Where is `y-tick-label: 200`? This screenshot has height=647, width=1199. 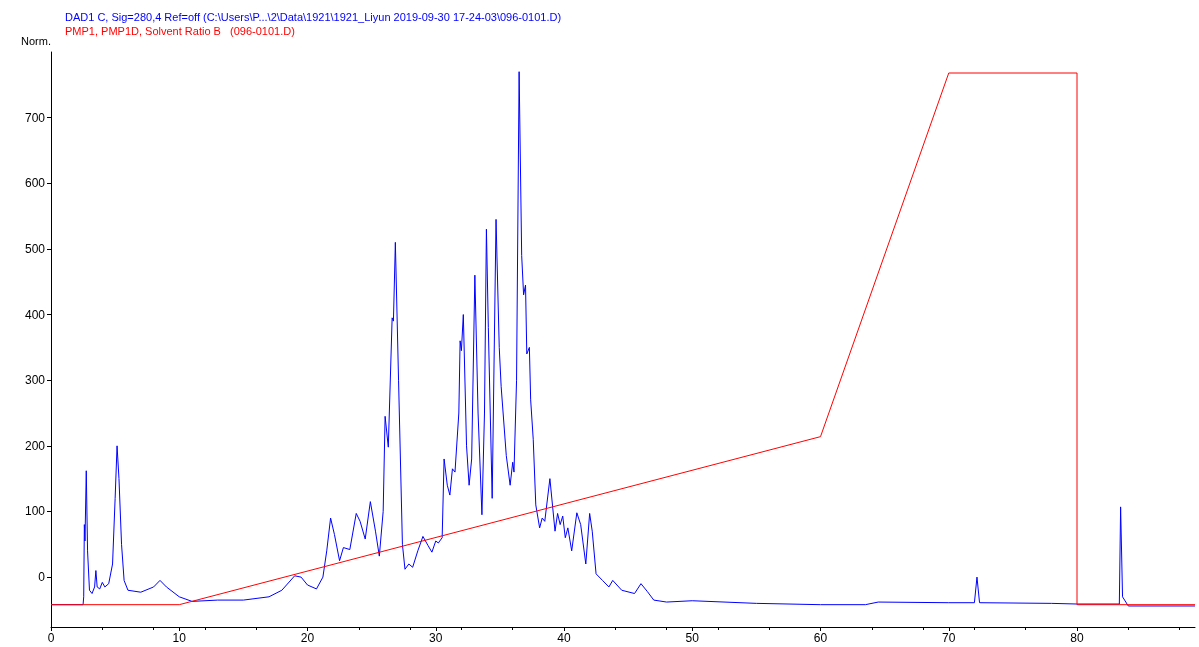 y-tick-label: 200 is located at coordinates (35, 445).